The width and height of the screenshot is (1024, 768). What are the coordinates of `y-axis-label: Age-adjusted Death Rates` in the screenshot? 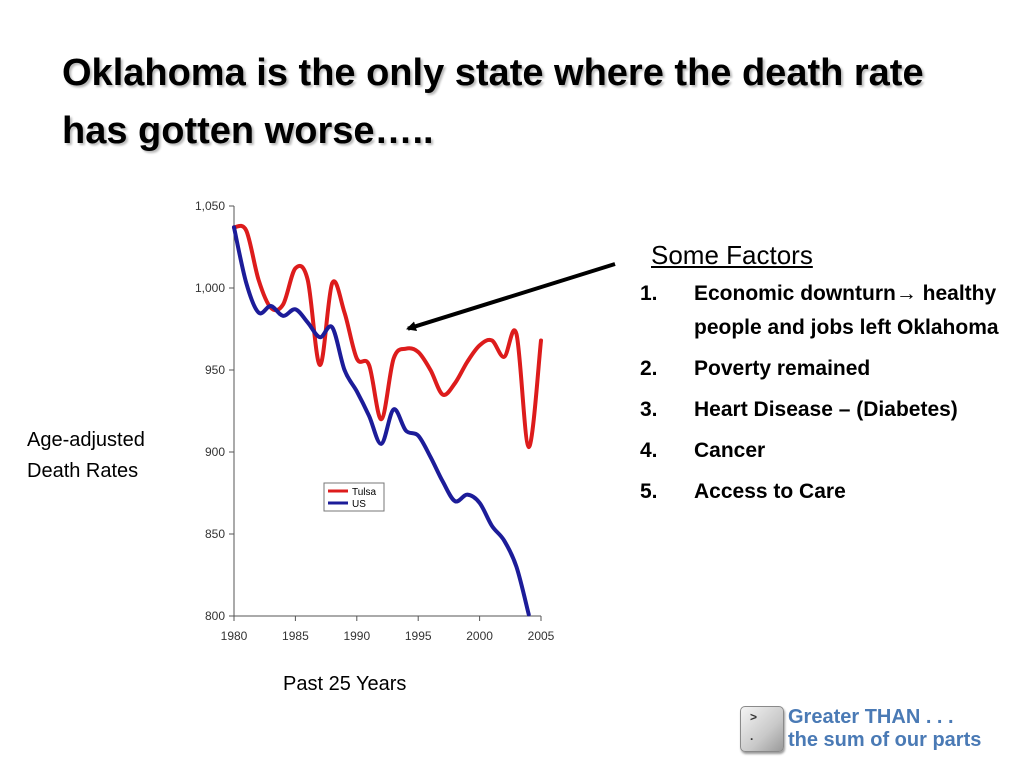 It's located at (86, 456).